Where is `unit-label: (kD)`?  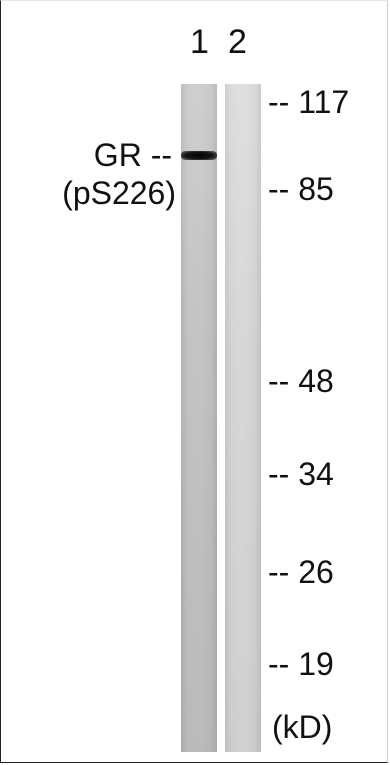
unit-label: (kD) is located at coordinates (302, 727).